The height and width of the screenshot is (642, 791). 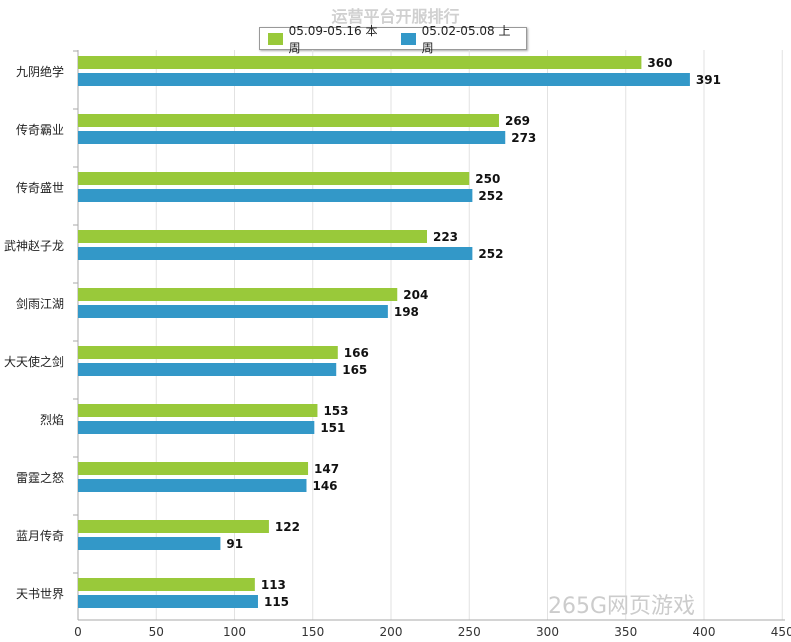 I want to click on x-tick-label: 250, so click(x=469, y=632).